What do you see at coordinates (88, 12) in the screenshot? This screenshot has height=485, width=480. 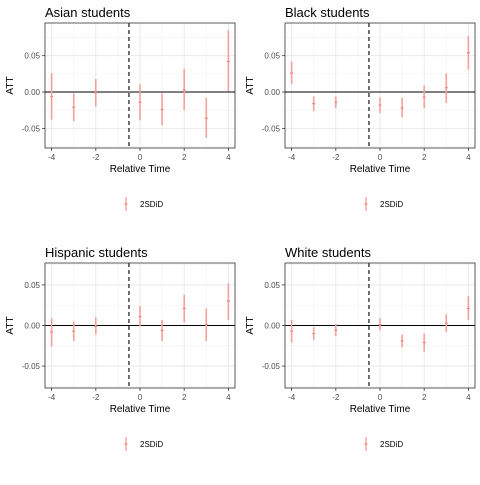 I see `panel-title: Asian students` at bounding box center [88, 12].